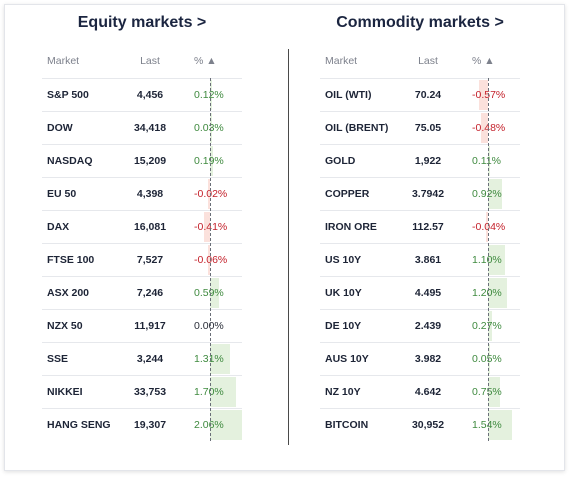  Describe the element at coordinates (428, 260) in the screenshot. I see `last-price: 3.861` at that location.